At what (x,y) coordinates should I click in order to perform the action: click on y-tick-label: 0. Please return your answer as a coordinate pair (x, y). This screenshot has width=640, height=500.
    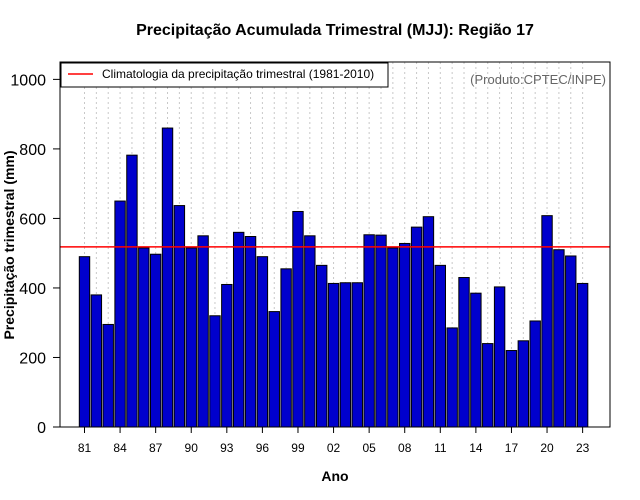
    Looking at the image, I should click on (41, 428).